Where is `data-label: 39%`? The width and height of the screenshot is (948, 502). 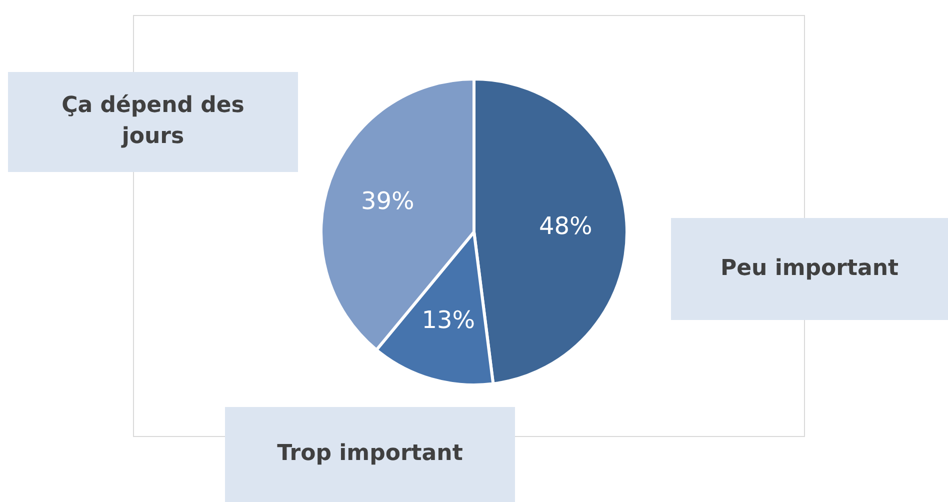
data-label: 39% is located at coordinates (387, 200).